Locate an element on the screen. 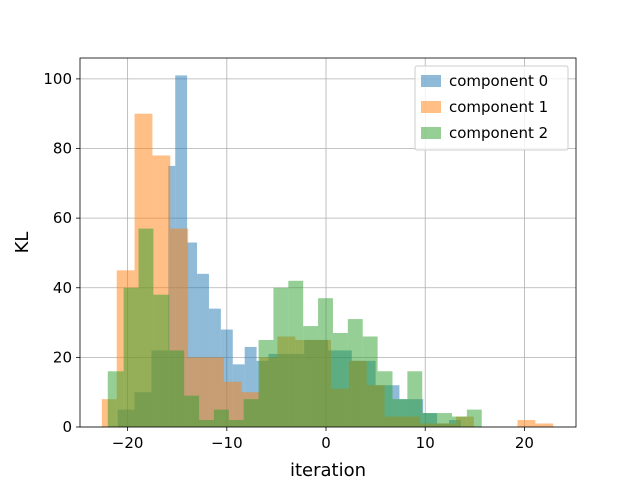  legend-box is located at coordinates (491, 108).